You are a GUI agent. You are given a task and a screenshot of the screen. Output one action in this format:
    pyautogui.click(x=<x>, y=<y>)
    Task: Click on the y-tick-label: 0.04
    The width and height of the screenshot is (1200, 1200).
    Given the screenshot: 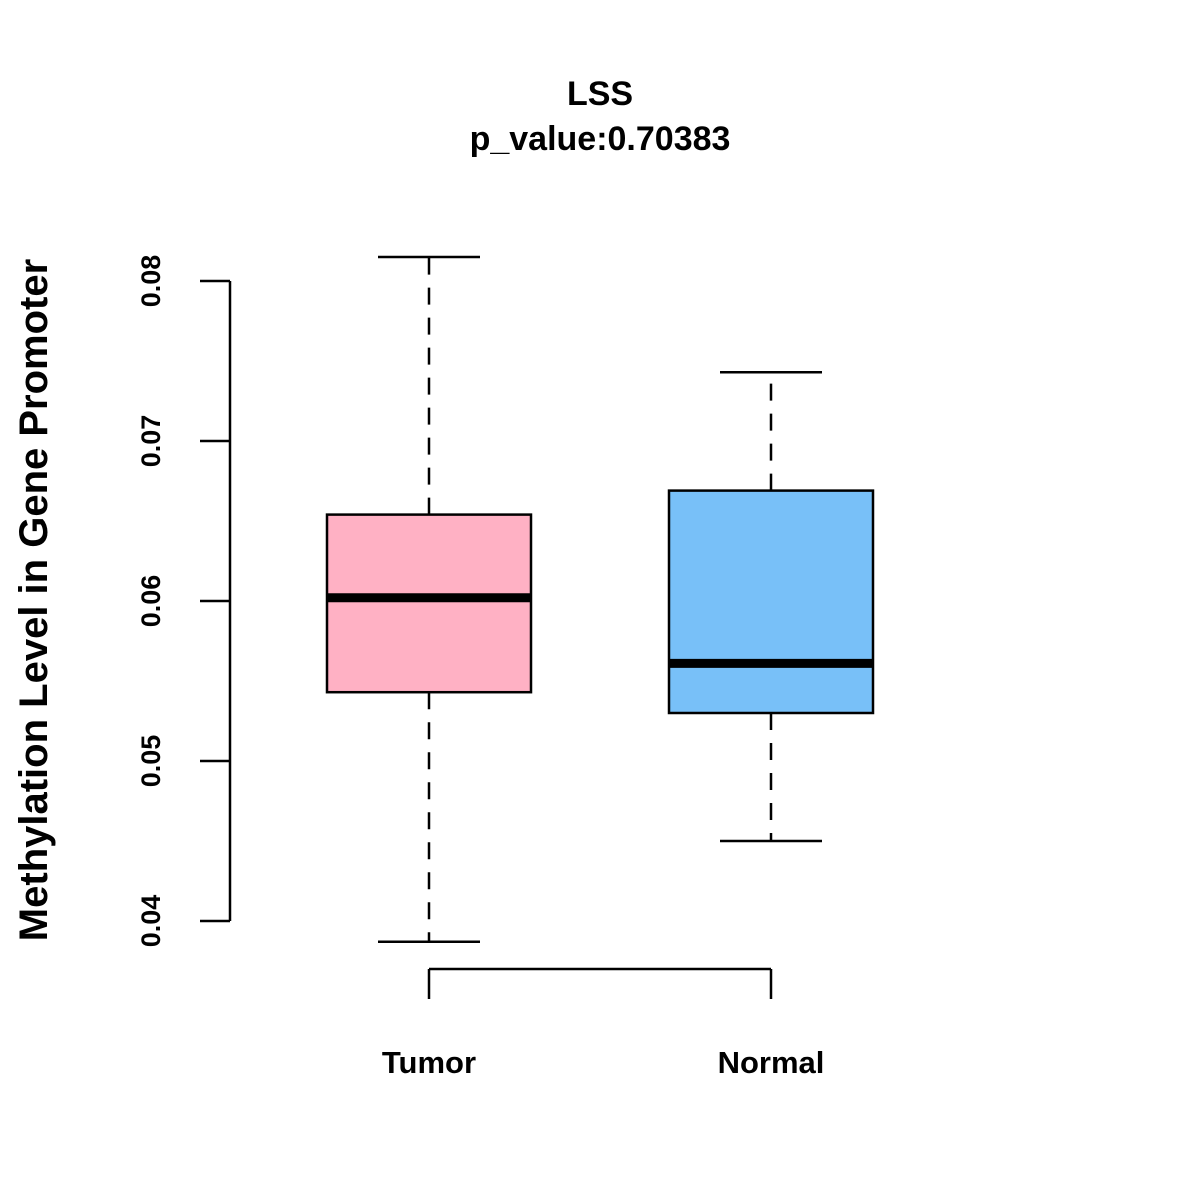 What is the action you would take?
    pyautogui.click(x=151, y=921)
    